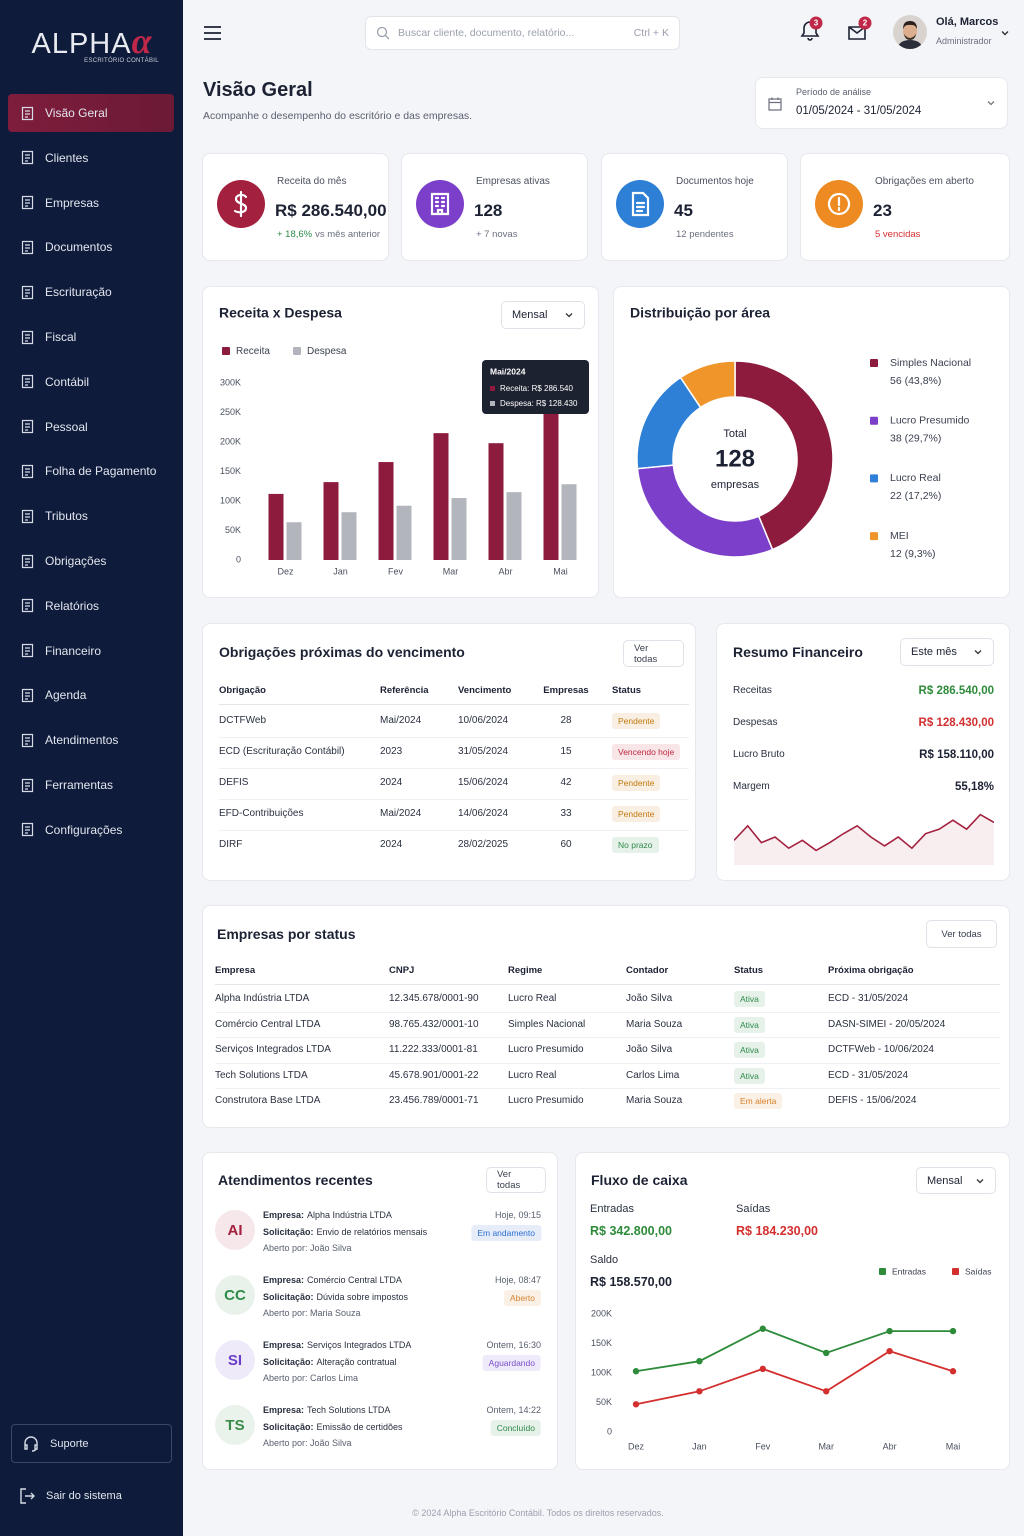 The height and width of the screenshot is (1536, 1024). What do you see at coordinates (735, 485) in the screenshot?
I see `donut-center-unit: empresas` at bounding box center [735, 485].